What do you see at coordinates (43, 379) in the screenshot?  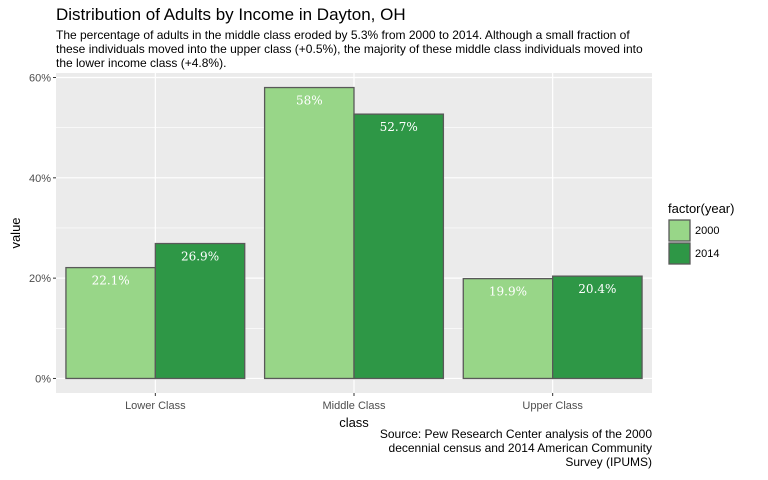 I see `y-tick-label: 0%` at bounding box center [43, 379].